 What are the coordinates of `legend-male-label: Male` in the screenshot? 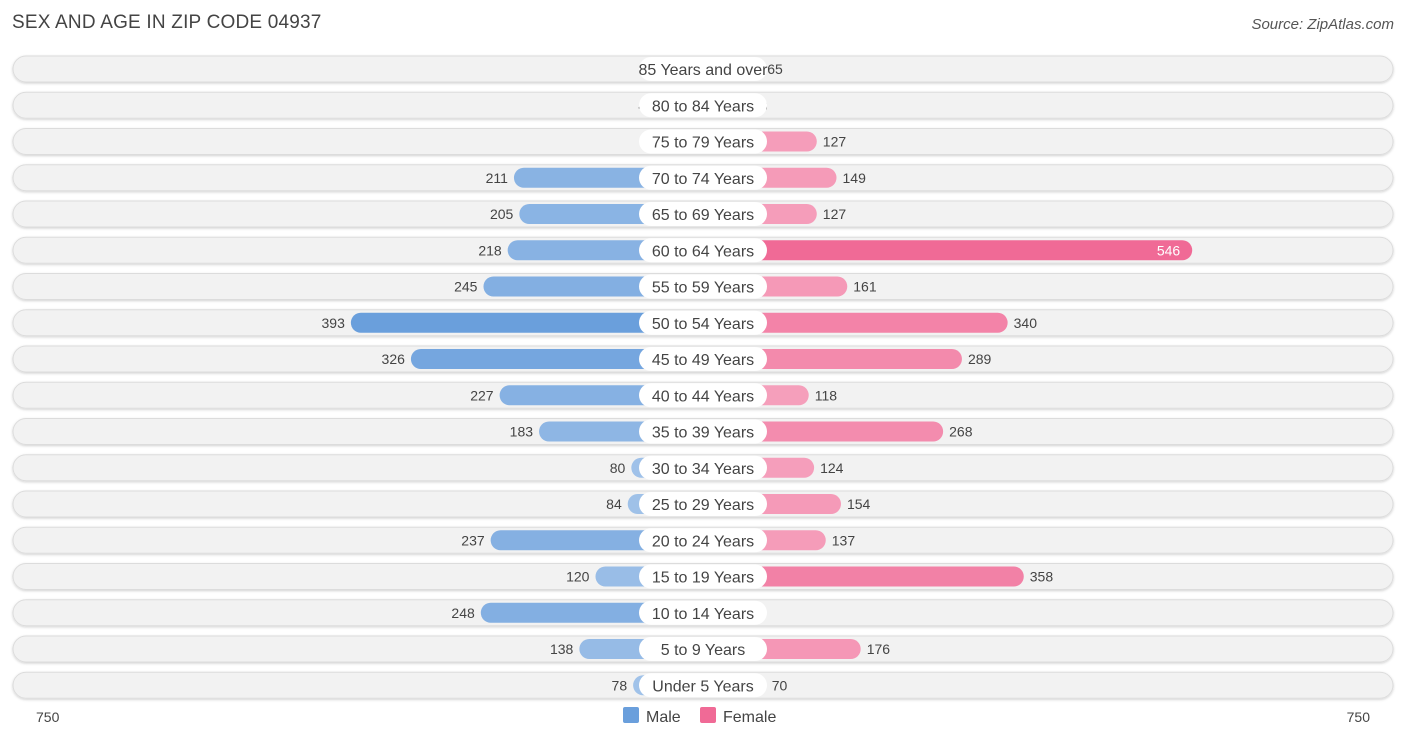 It's located at (663, 717).